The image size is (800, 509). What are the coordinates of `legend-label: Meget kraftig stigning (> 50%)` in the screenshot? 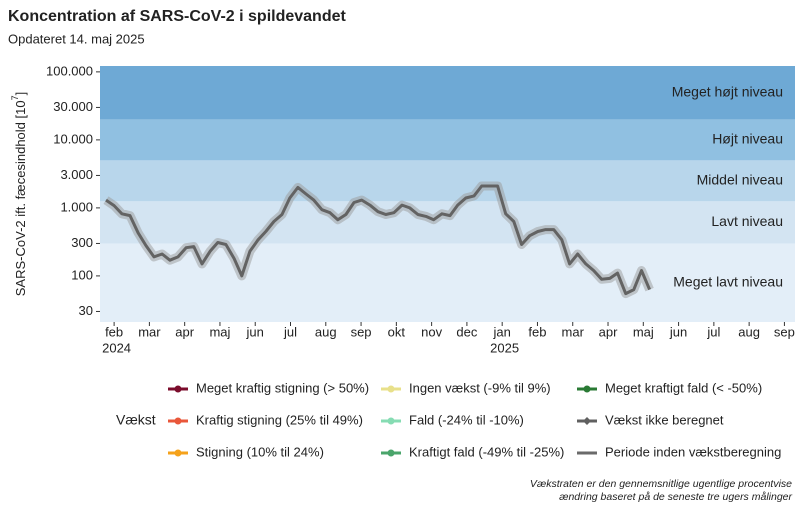 It's located at (282, 387).